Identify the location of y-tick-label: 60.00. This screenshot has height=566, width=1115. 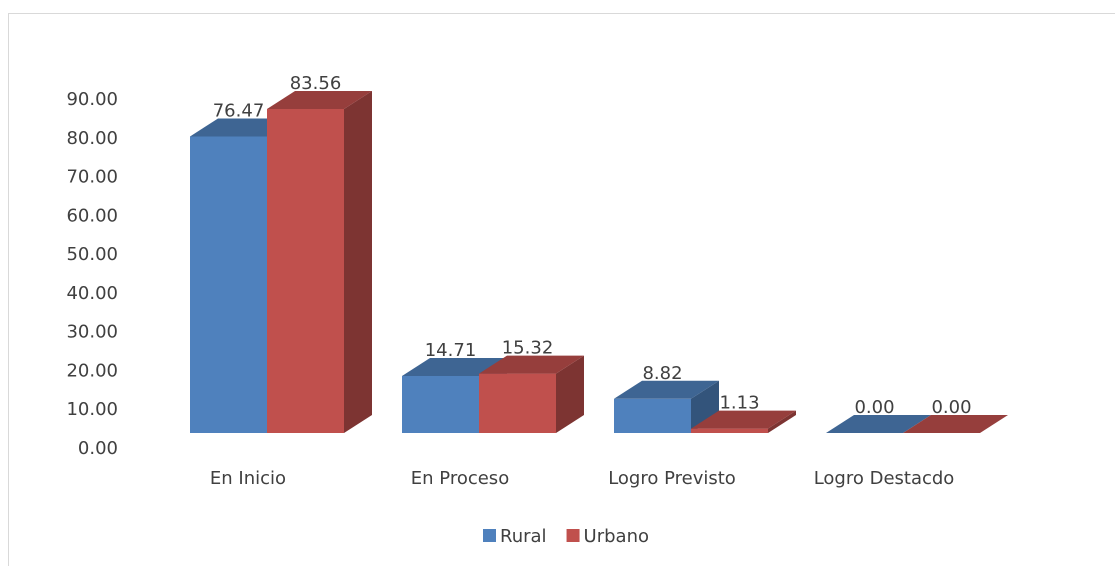
(92, 215).